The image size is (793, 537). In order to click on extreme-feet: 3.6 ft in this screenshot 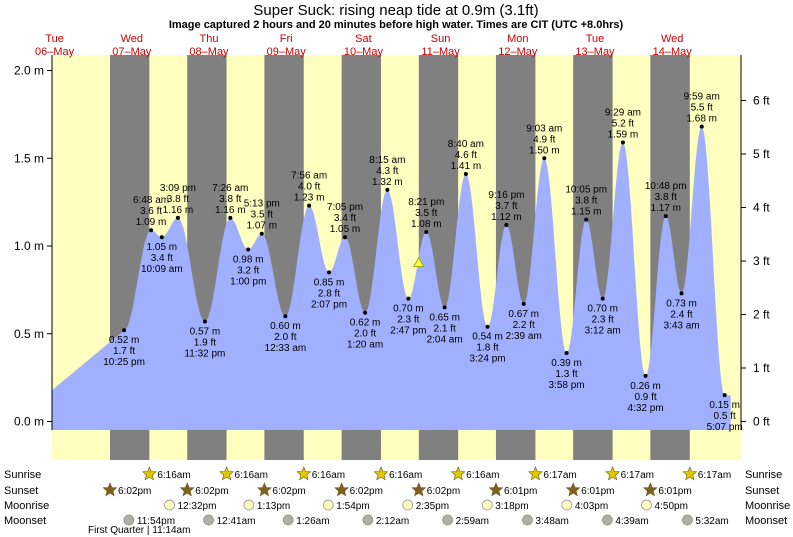, I will do `click(151, 211)`.